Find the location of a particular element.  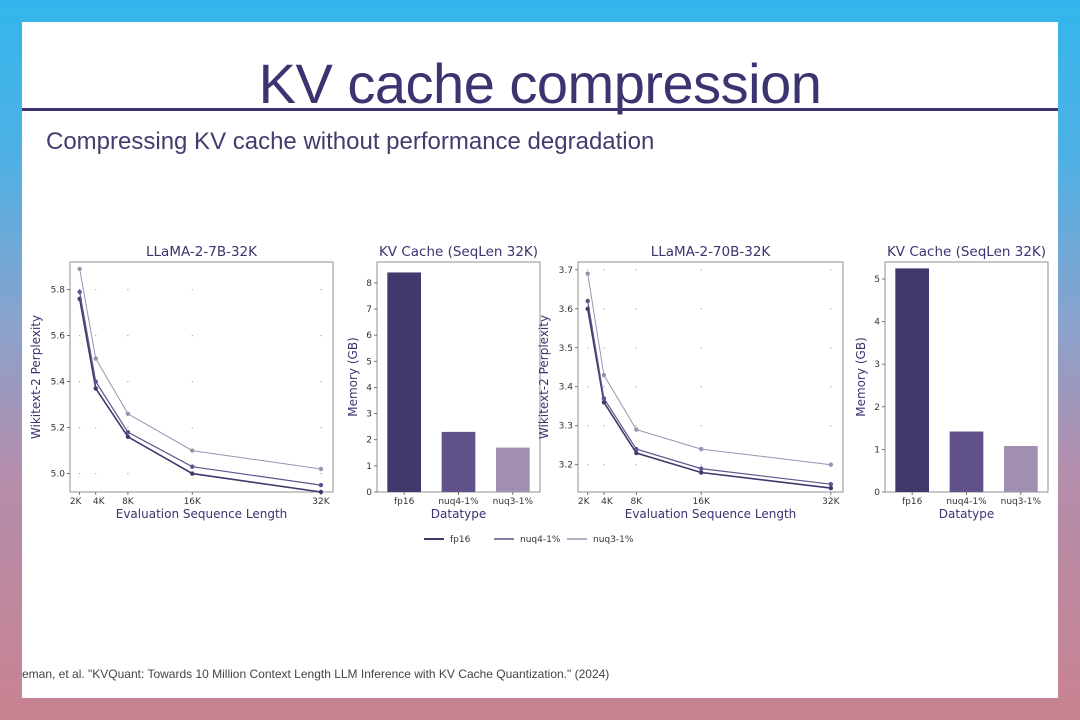

y-tick-label: 5.6 is located at coordinates (58, 337).